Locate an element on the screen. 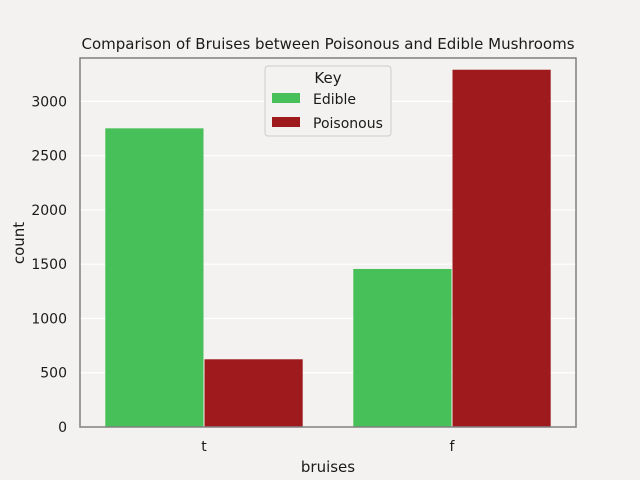  legend: Key Edible Poisonous is located at coordinates (328, 101).